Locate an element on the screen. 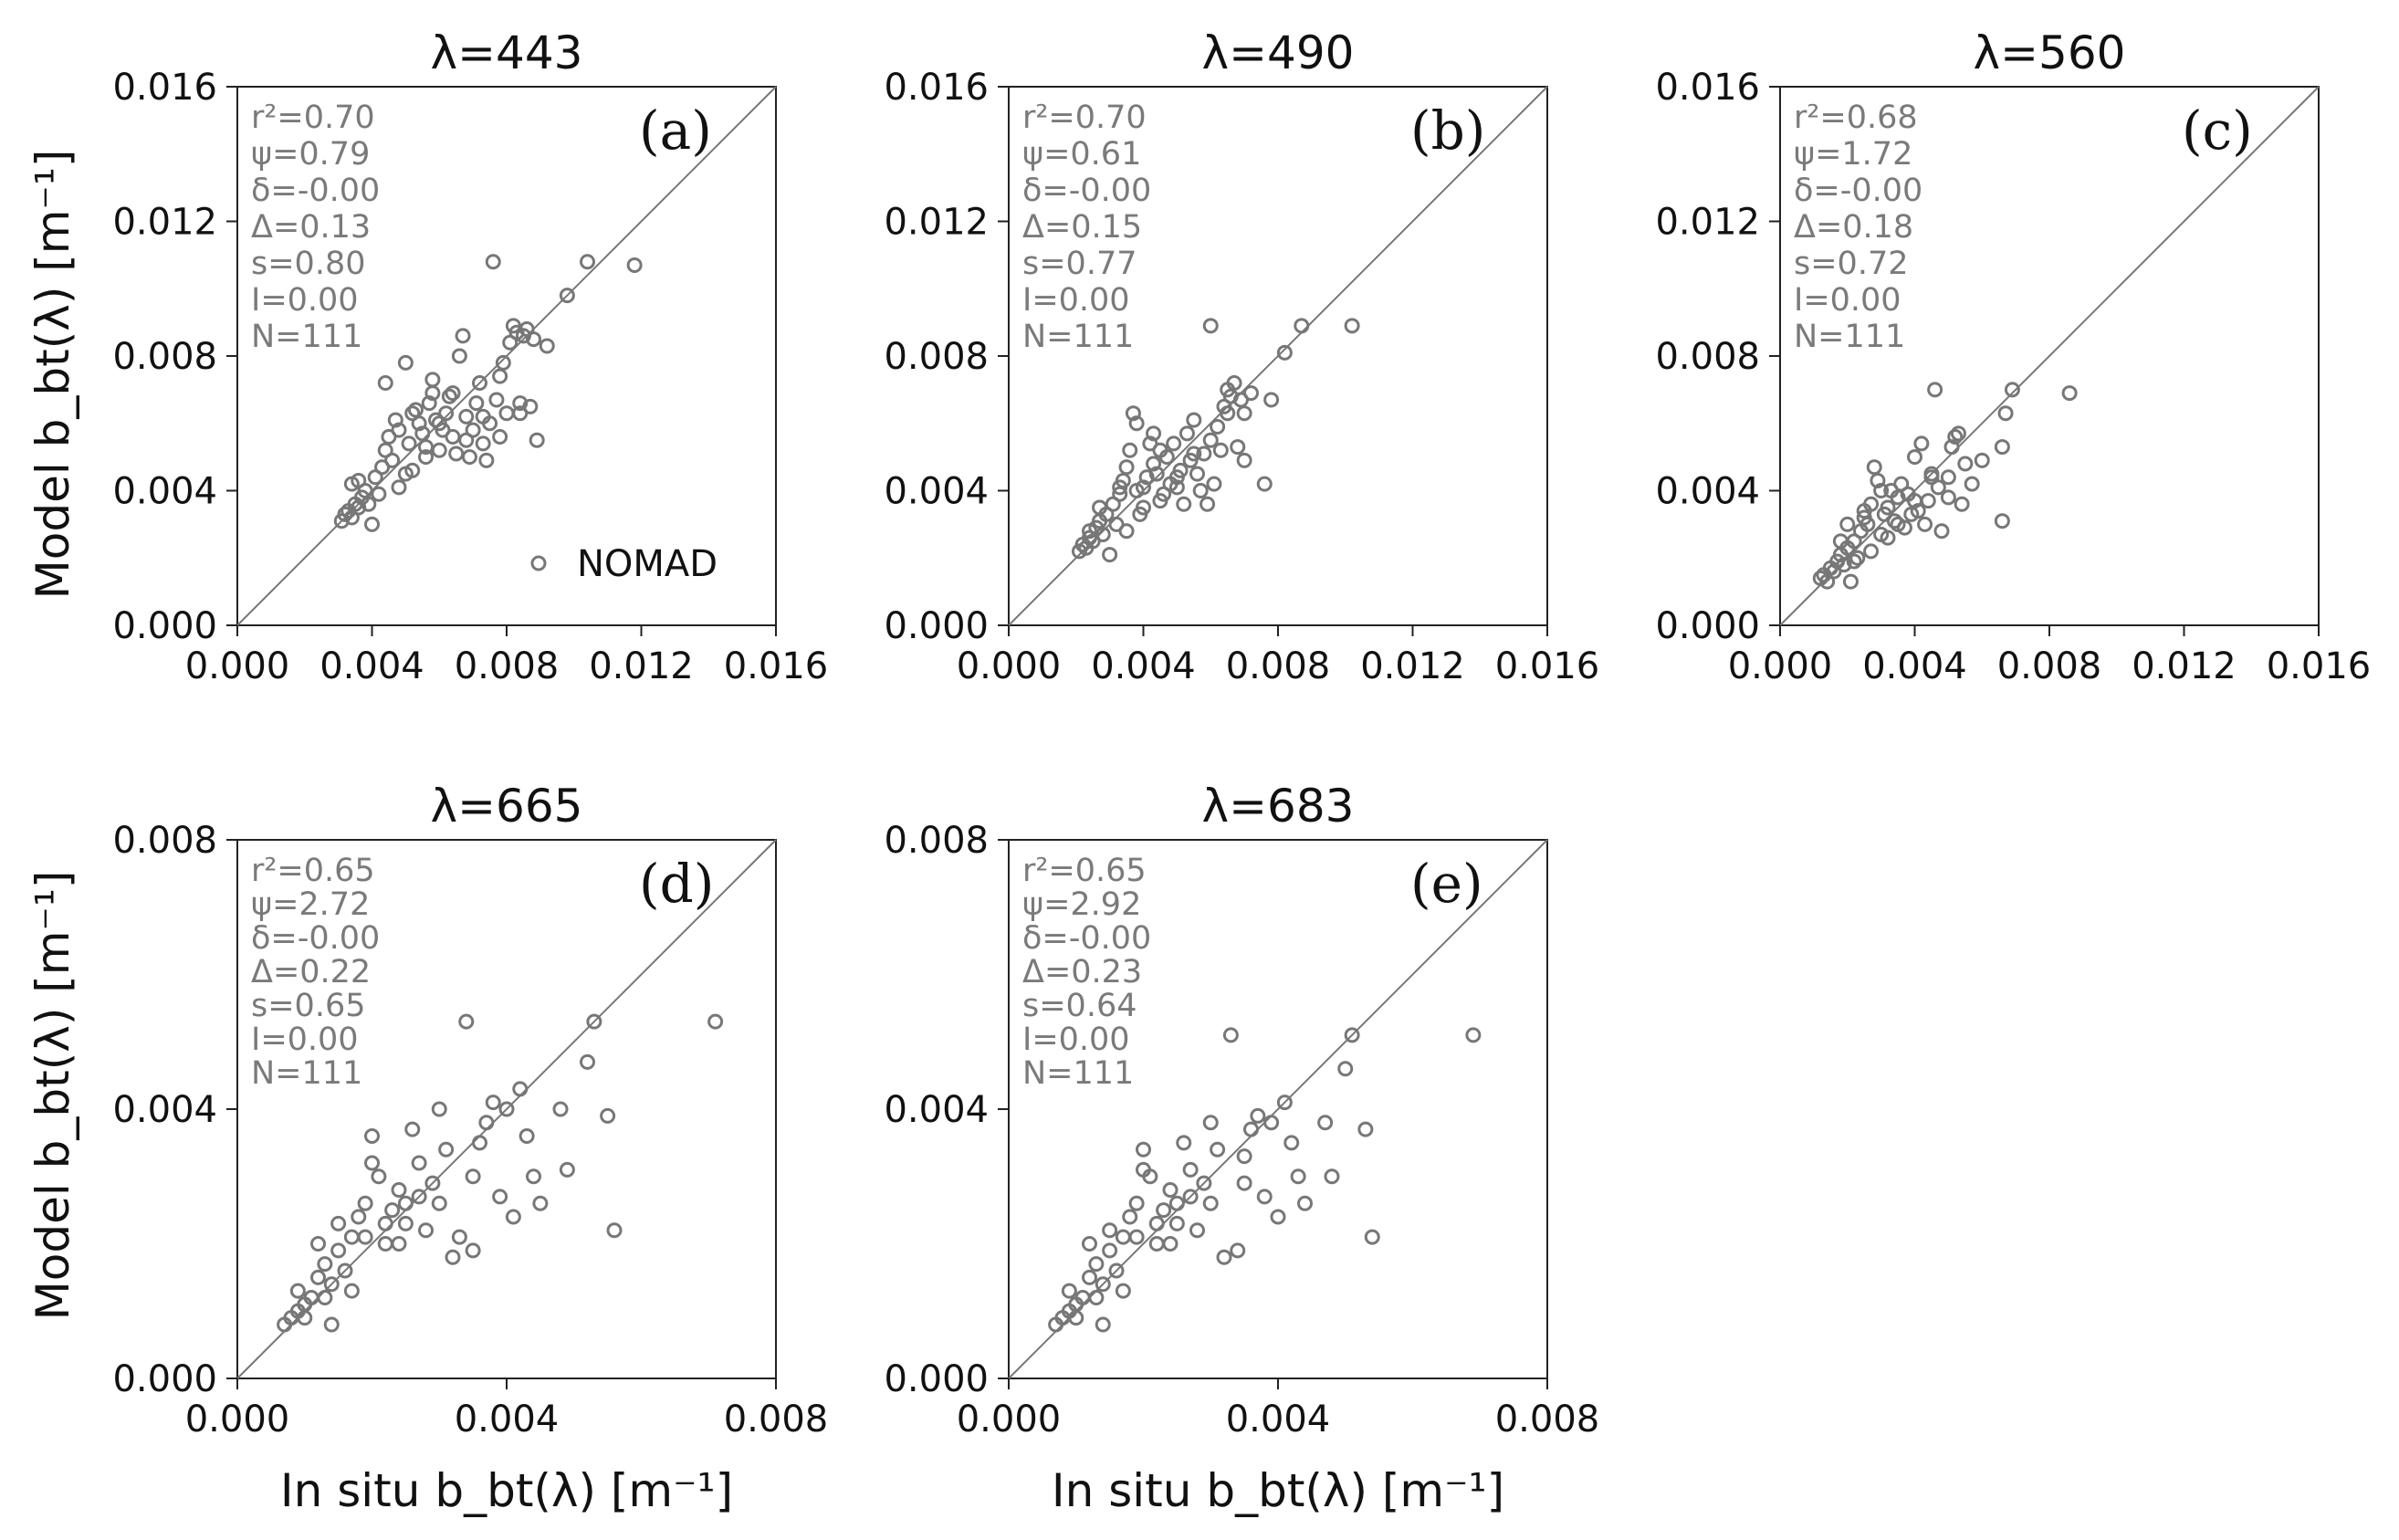 The image size is (2399, 1540). stat-line: I=0.00 is located at coordinates (1847, 300).